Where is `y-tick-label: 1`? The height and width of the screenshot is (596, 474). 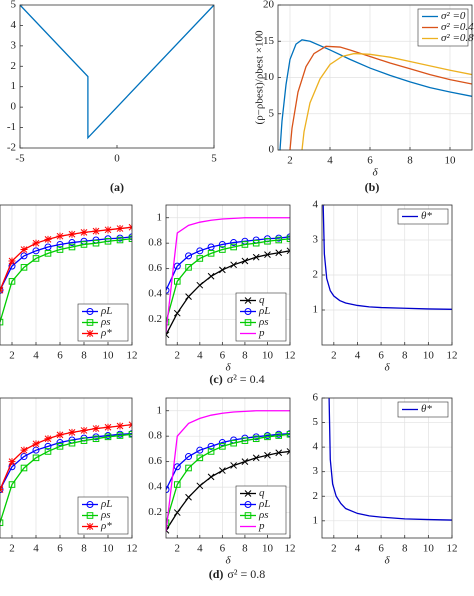 y-tick-label: 1 is located at coordinates (316, 310).